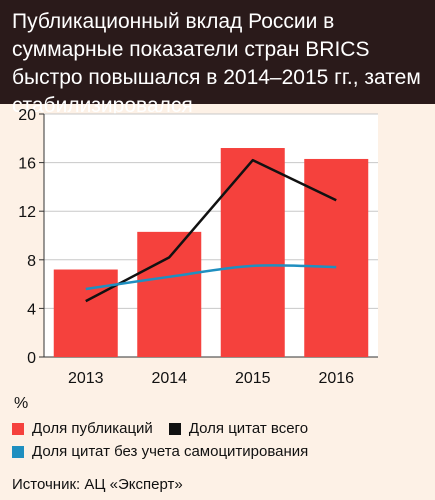 The width and height of the screenshot is (435, 500). Describe the element at coordinates (211, 277) in the screenshot. I see `line-citations-noself` at that location.